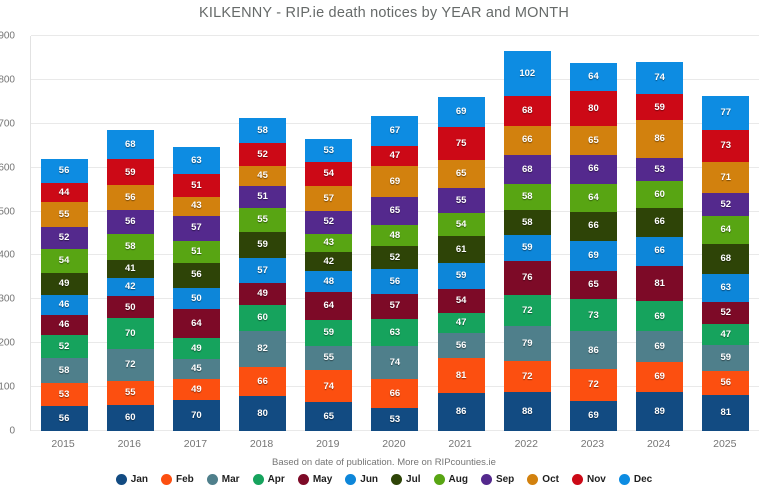 This screenshot has width=768, height=499. What do you see at coordinates (64, 261) in the screenshot?
I see `bar-segment-2015-aug: 54` at bounding box center [64, 261].